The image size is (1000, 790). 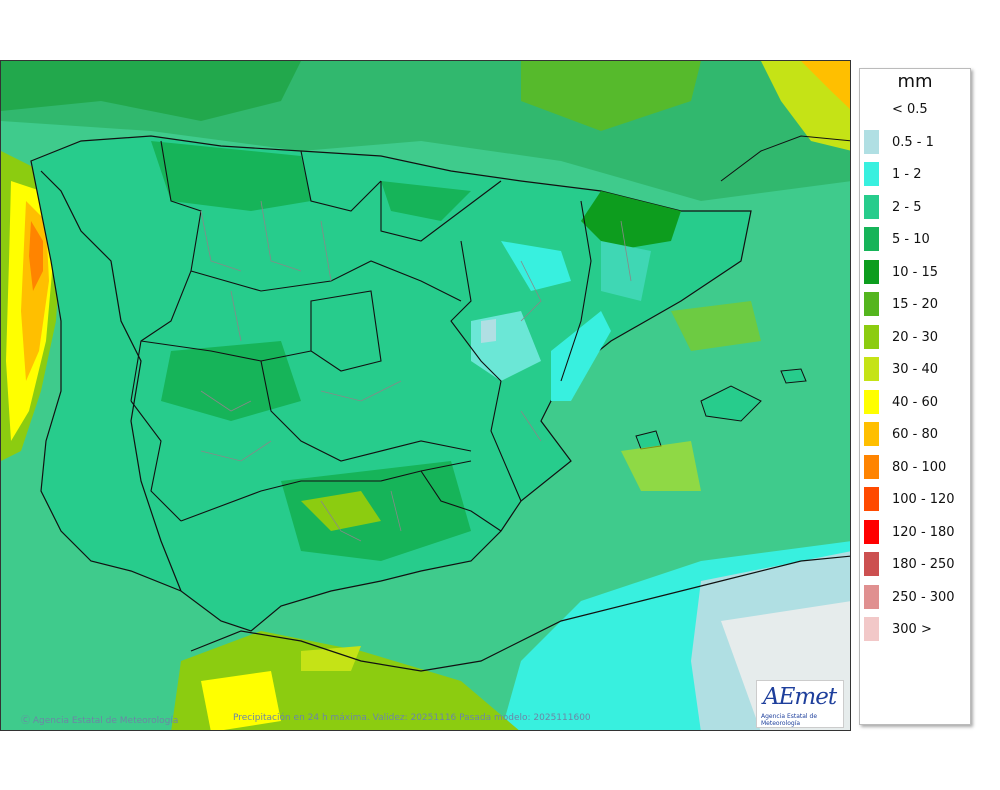 I want to click on legend-item: 20 - 30, so click(x=916, y=336).